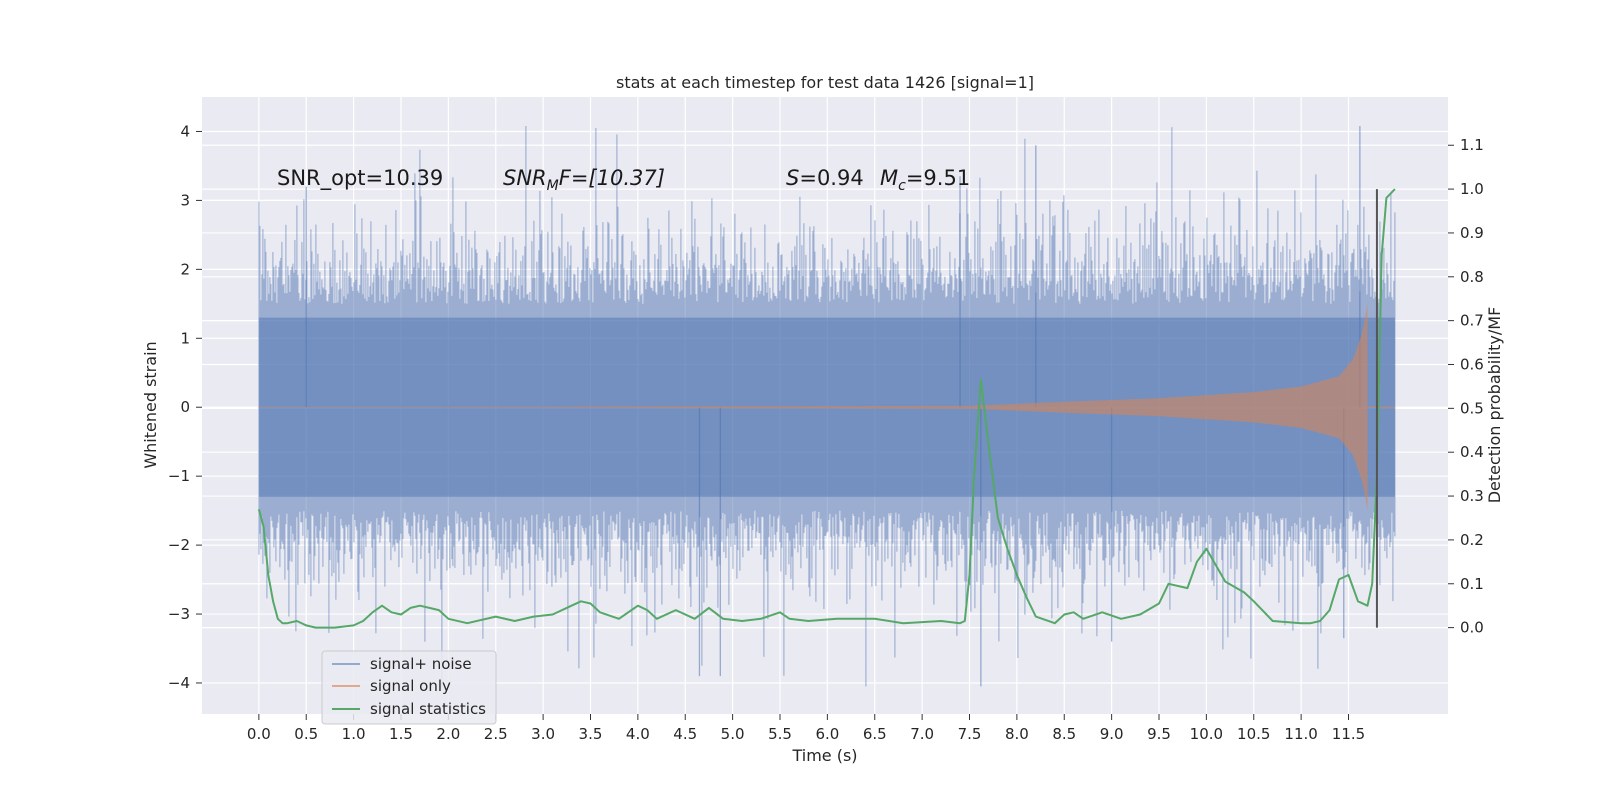 This screenshot has height=800, width=1600. Describe the element at coordinates (1472, 540) in the screenshot. I see `y-right-tick-label: 0.2` at that location.